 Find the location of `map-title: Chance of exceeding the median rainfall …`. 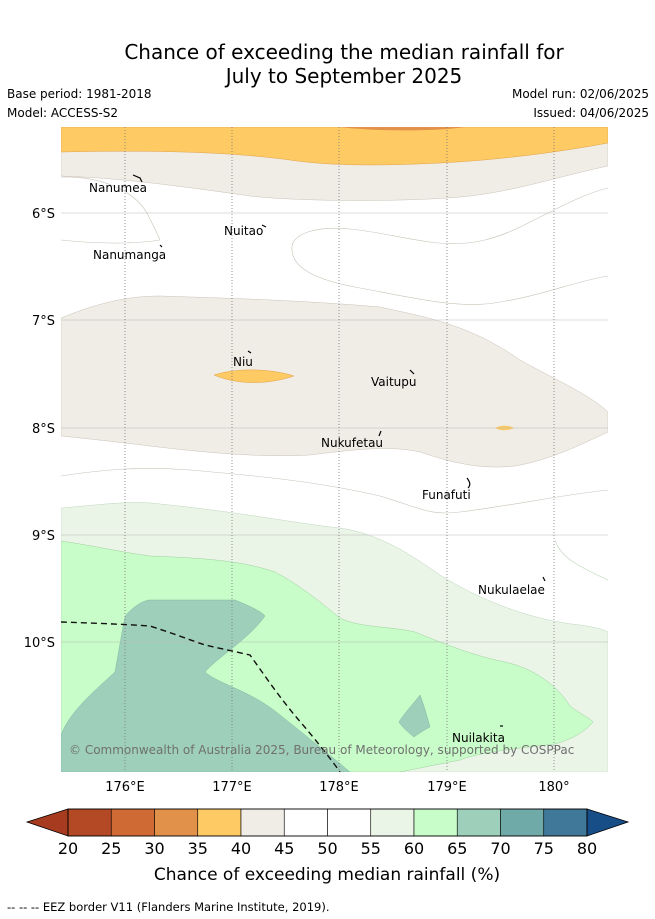

map-title: Chance of exceeding the median rainfall … is located at coordinates (327, 64).